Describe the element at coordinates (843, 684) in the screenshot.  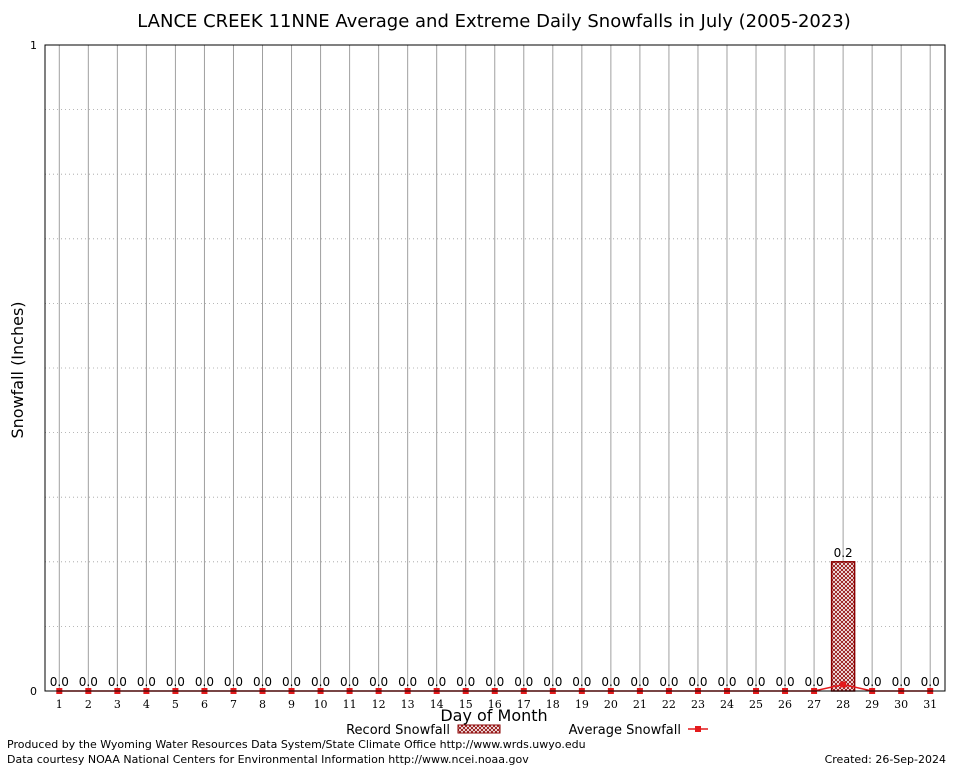
I see `average-point` at that location.